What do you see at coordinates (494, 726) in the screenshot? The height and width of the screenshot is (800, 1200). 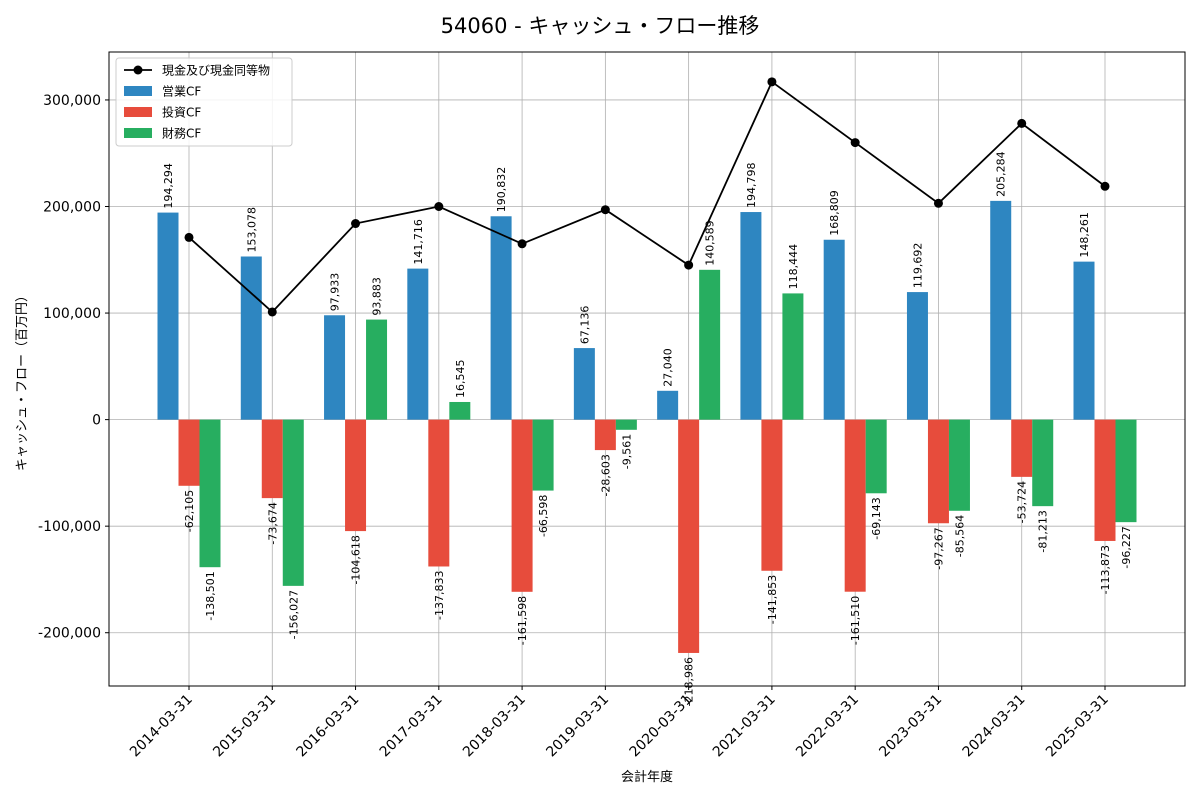 I see `x-tick-label: 2018-03-31` at bounding box center [494, 726].